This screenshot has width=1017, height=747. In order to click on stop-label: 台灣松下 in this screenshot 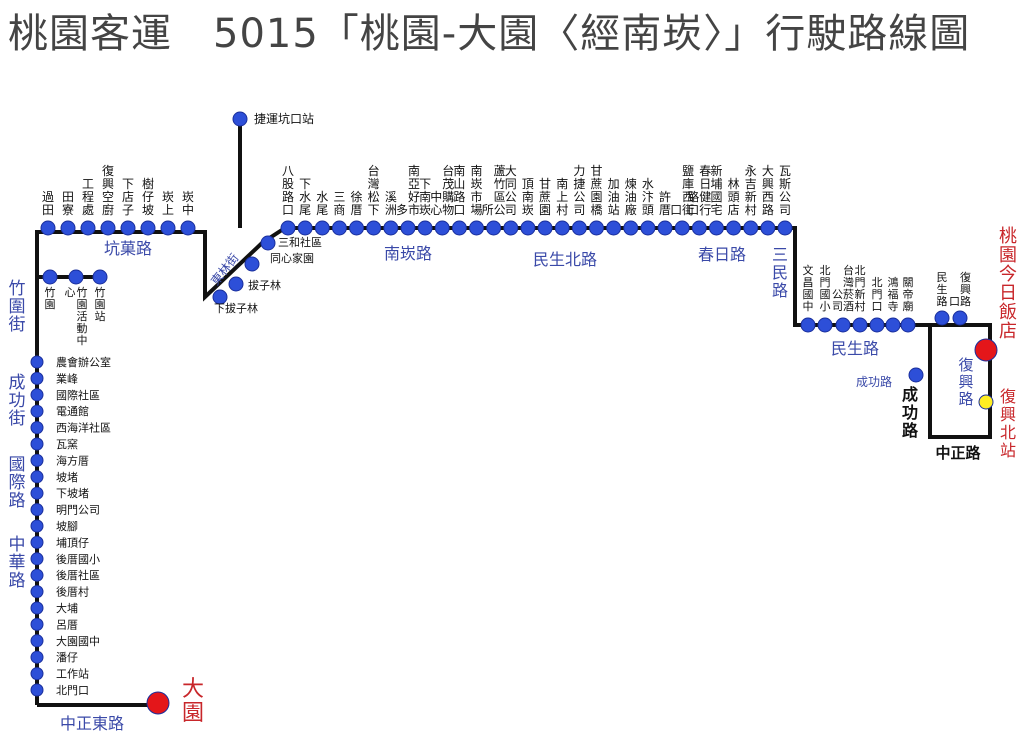, I will do `click(374, 190)`.